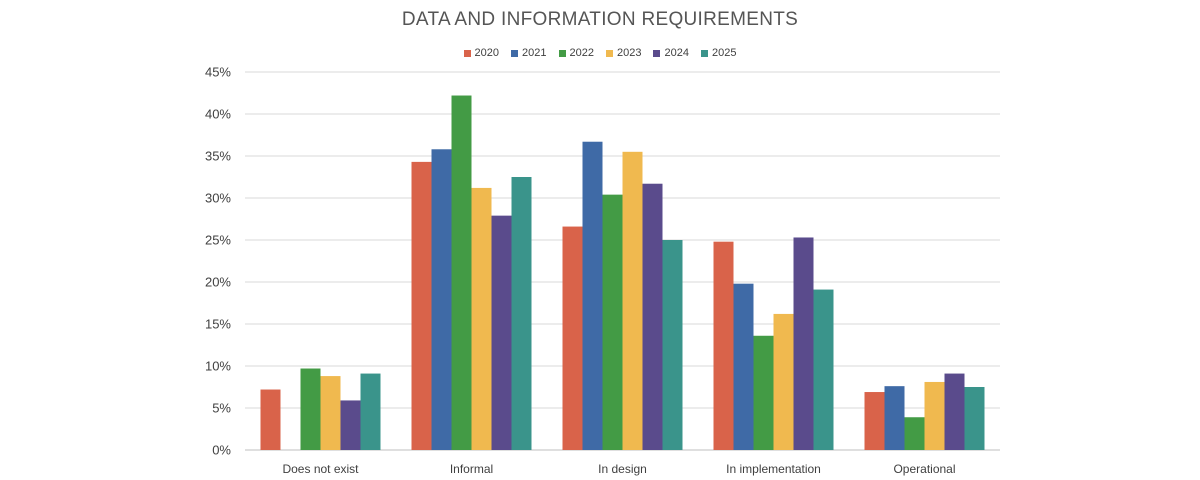  Describe the element at coordinates (914, 433) in the screenshot. I see `bar-2022-operational` at that location.